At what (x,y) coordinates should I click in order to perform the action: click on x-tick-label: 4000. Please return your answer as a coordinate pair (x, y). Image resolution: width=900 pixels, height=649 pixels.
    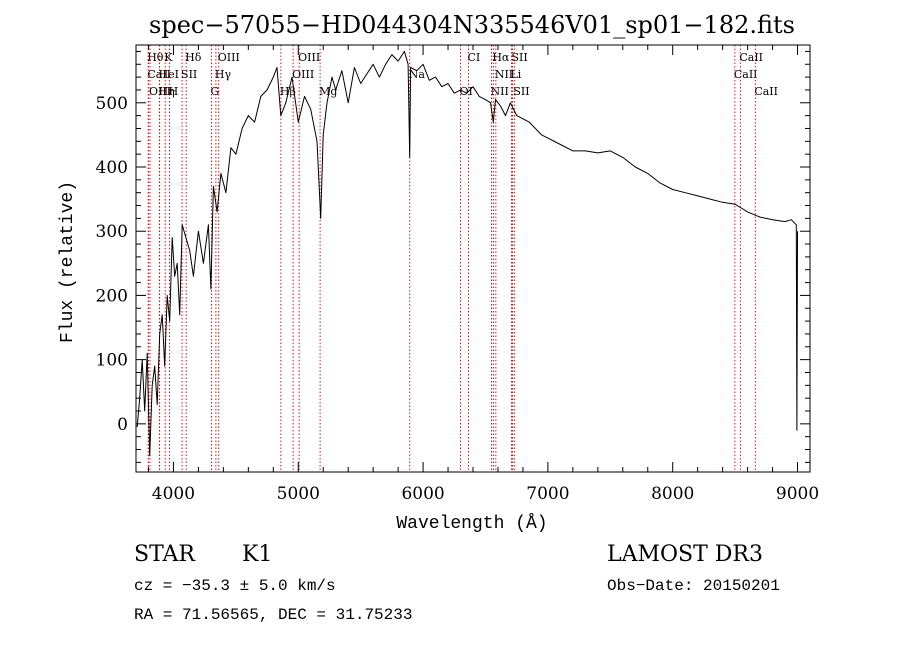
    Looking at the image, I should click on (173, 494).